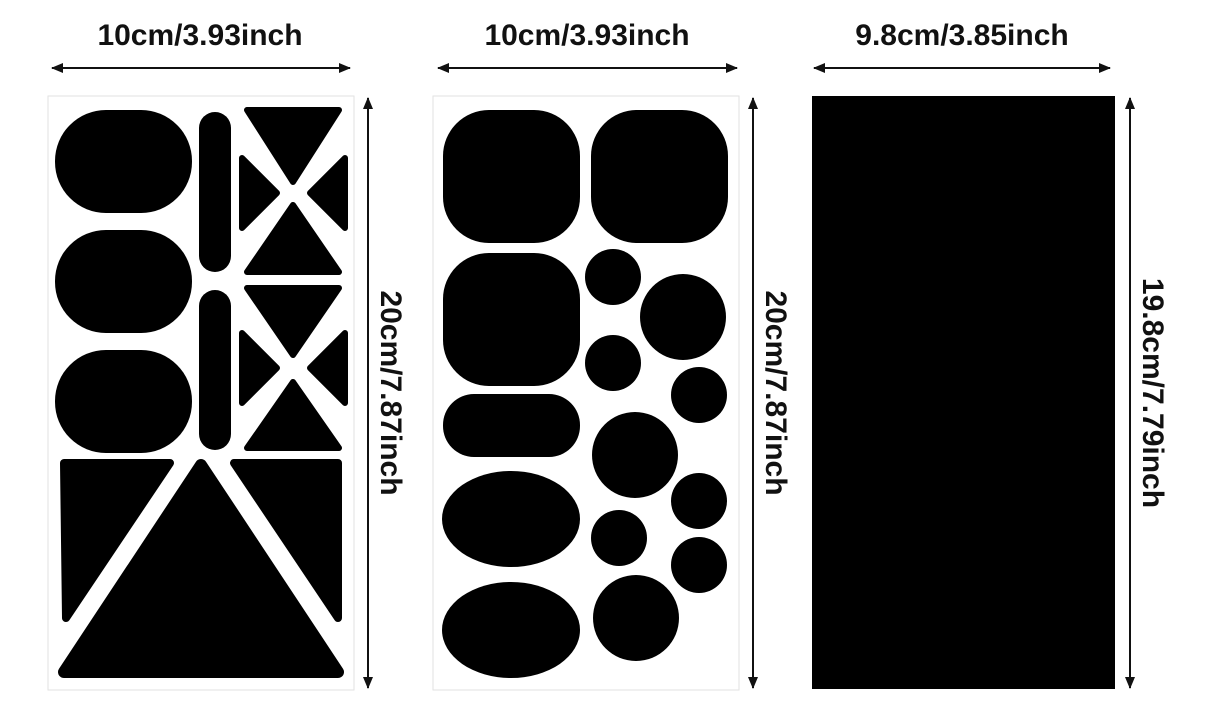 This screenshot has height=703, width=1208. Describe the element at coordinates (201, 568) in the screenshot. I see `large-triangle-patch` at that location.